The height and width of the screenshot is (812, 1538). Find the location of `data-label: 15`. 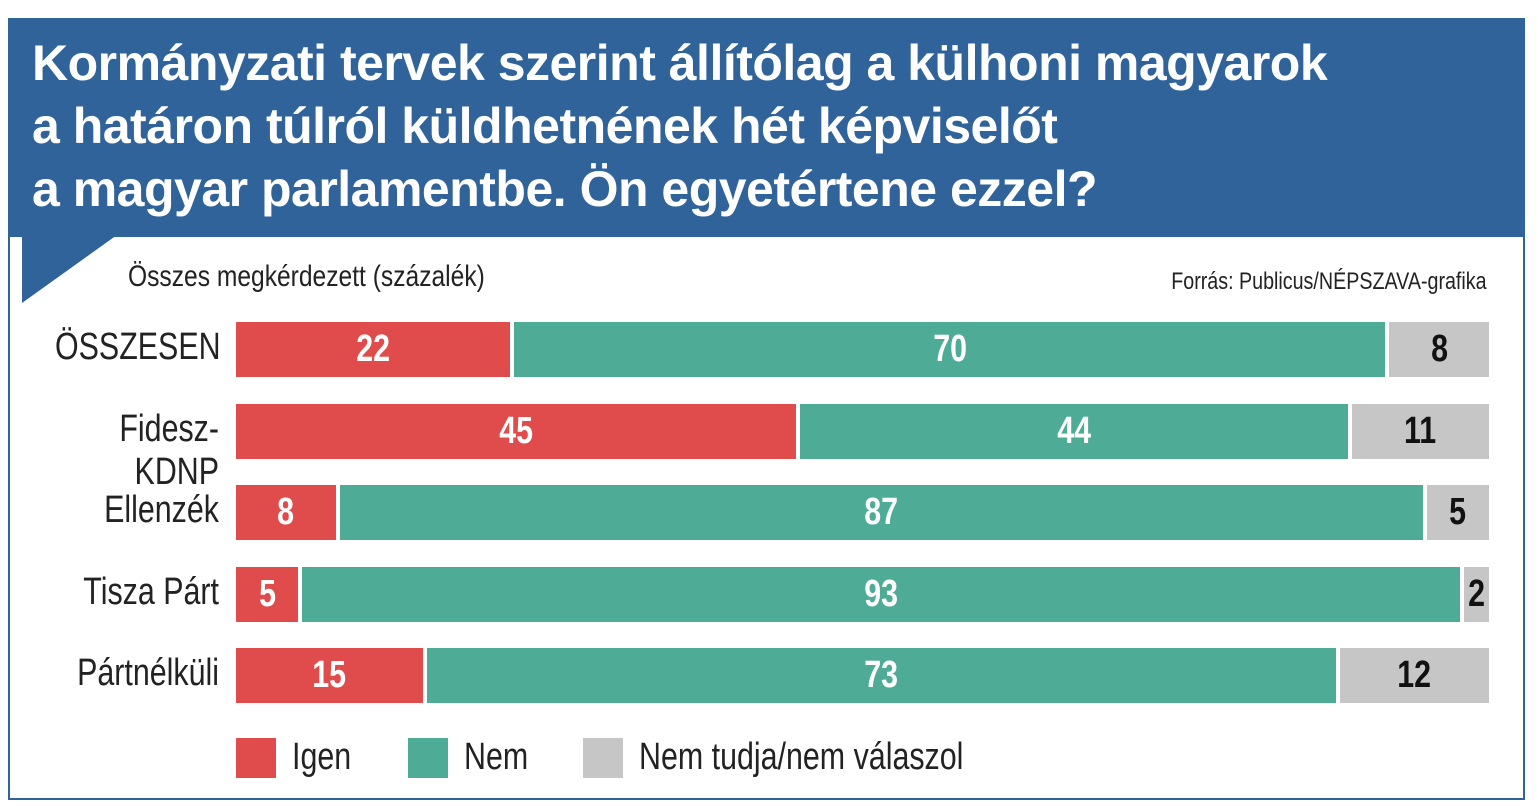

data-label: 15 is located at coordinates (329, 675).